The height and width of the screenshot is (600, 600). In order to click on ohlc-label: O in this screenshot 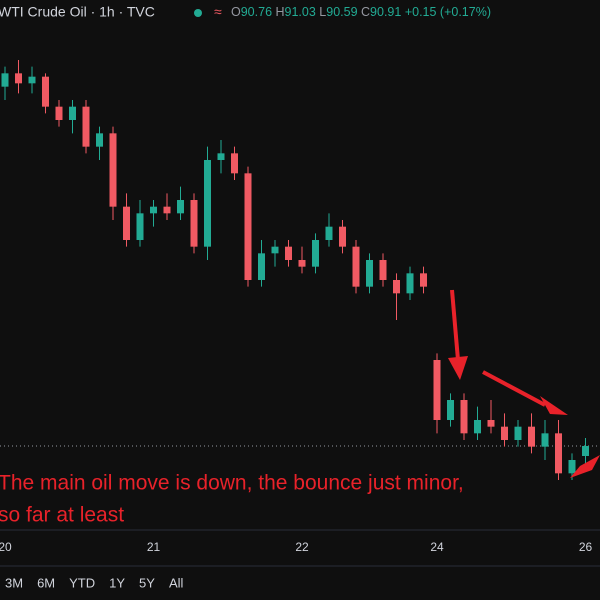, I will do `click(236, 12)`.